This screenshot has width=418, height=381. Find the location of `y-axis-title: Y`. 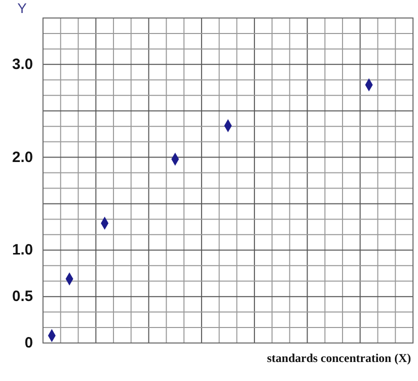

y-axis-title: Y is located at coordinates (22, 8).